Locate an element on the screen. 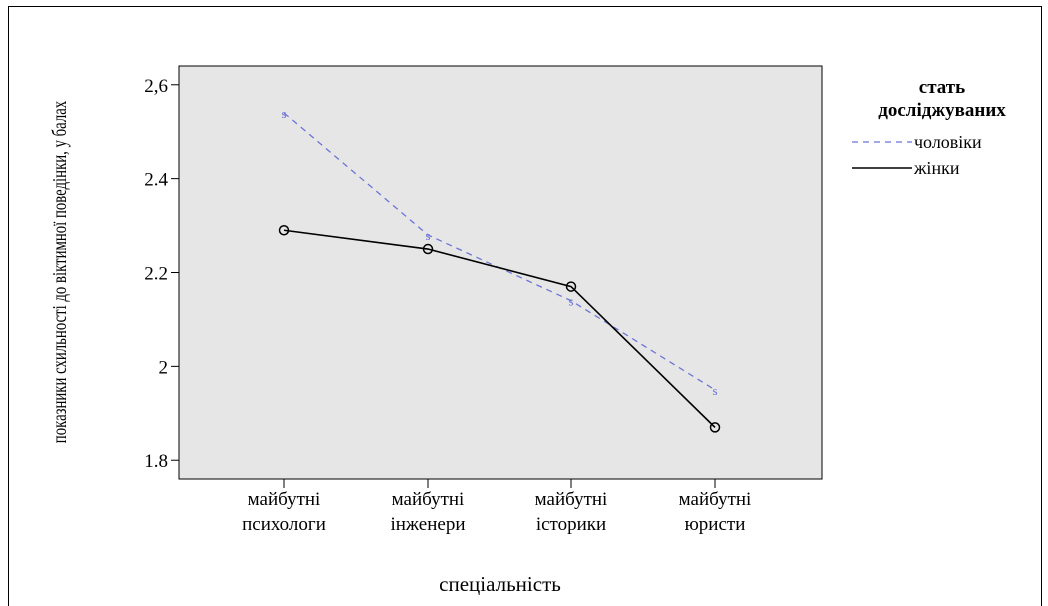  y-axis: 1.8 2 2.2 2.4 2,6 is located at coordinates (161, 274).